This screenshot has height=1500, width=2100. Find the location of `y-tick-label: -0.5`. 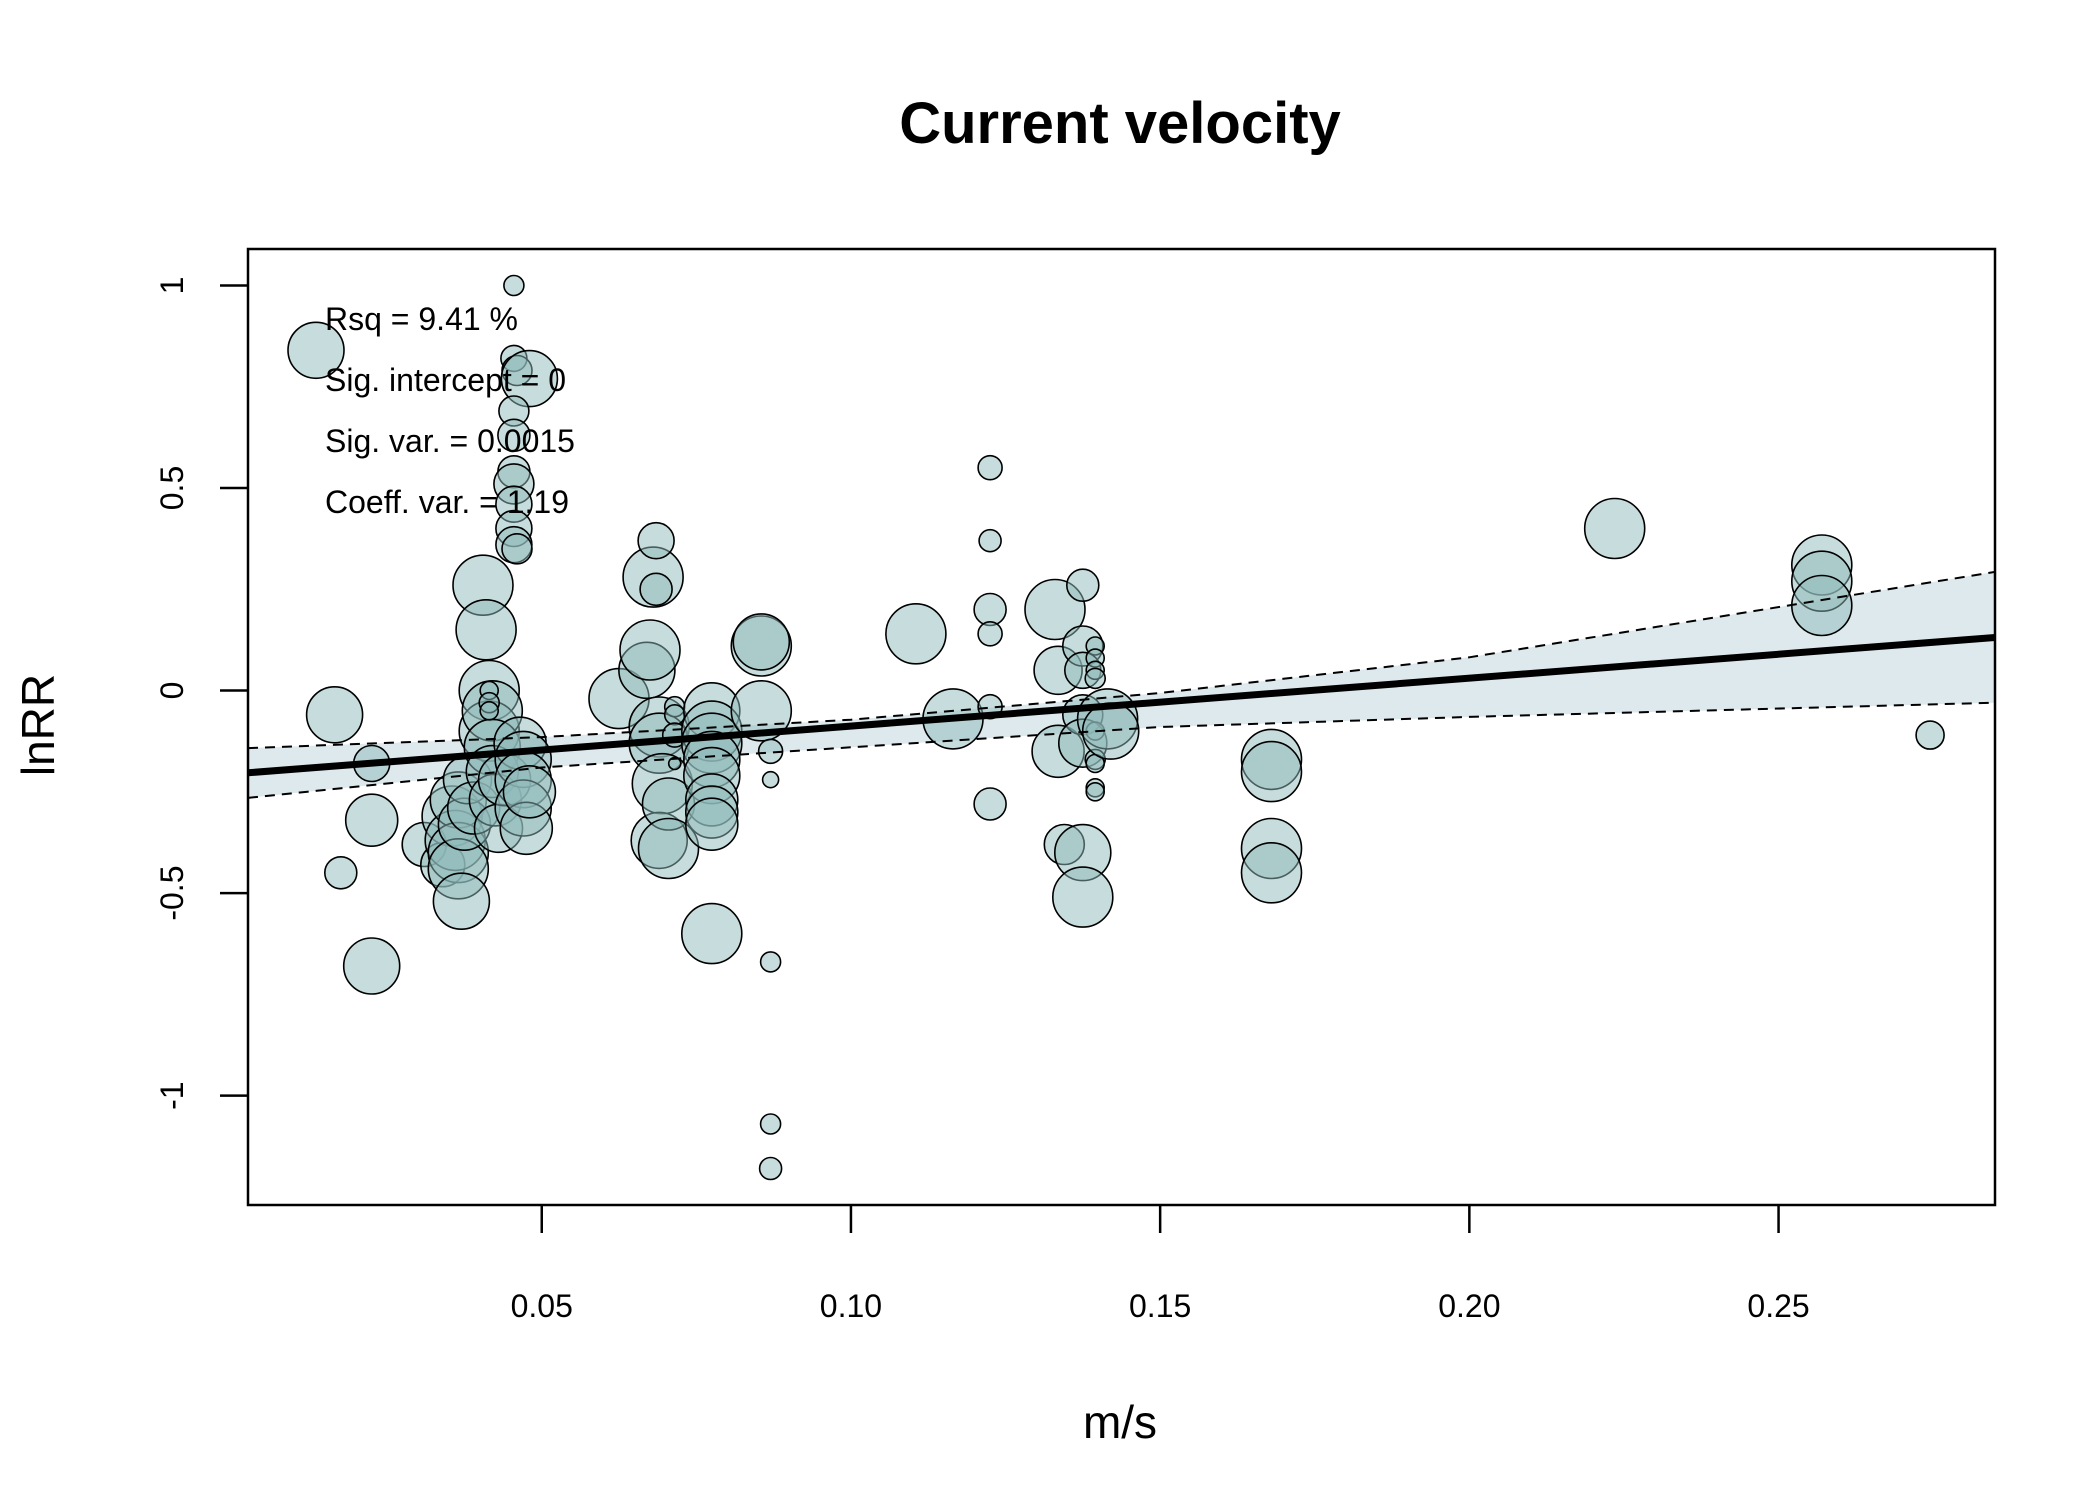

y-tick-label: -0.5 is located at coordinates (172, 893).